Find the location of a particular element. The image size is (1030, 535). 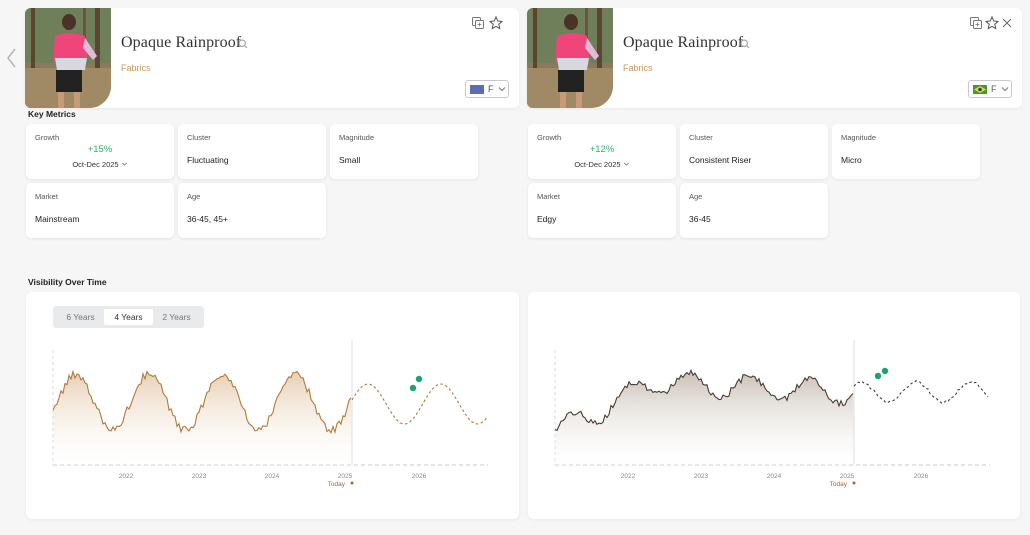

metric-growth: Growth +12% Oct-Dec 2025 is located at coordinates (602, 151).